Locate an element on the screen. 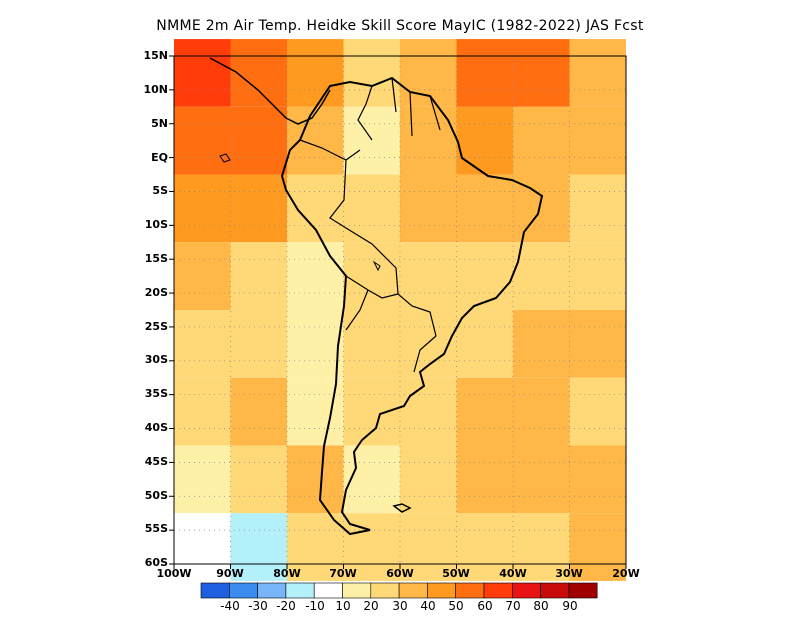  lat-tick-label: 5S is located at coordinates (160, 190).